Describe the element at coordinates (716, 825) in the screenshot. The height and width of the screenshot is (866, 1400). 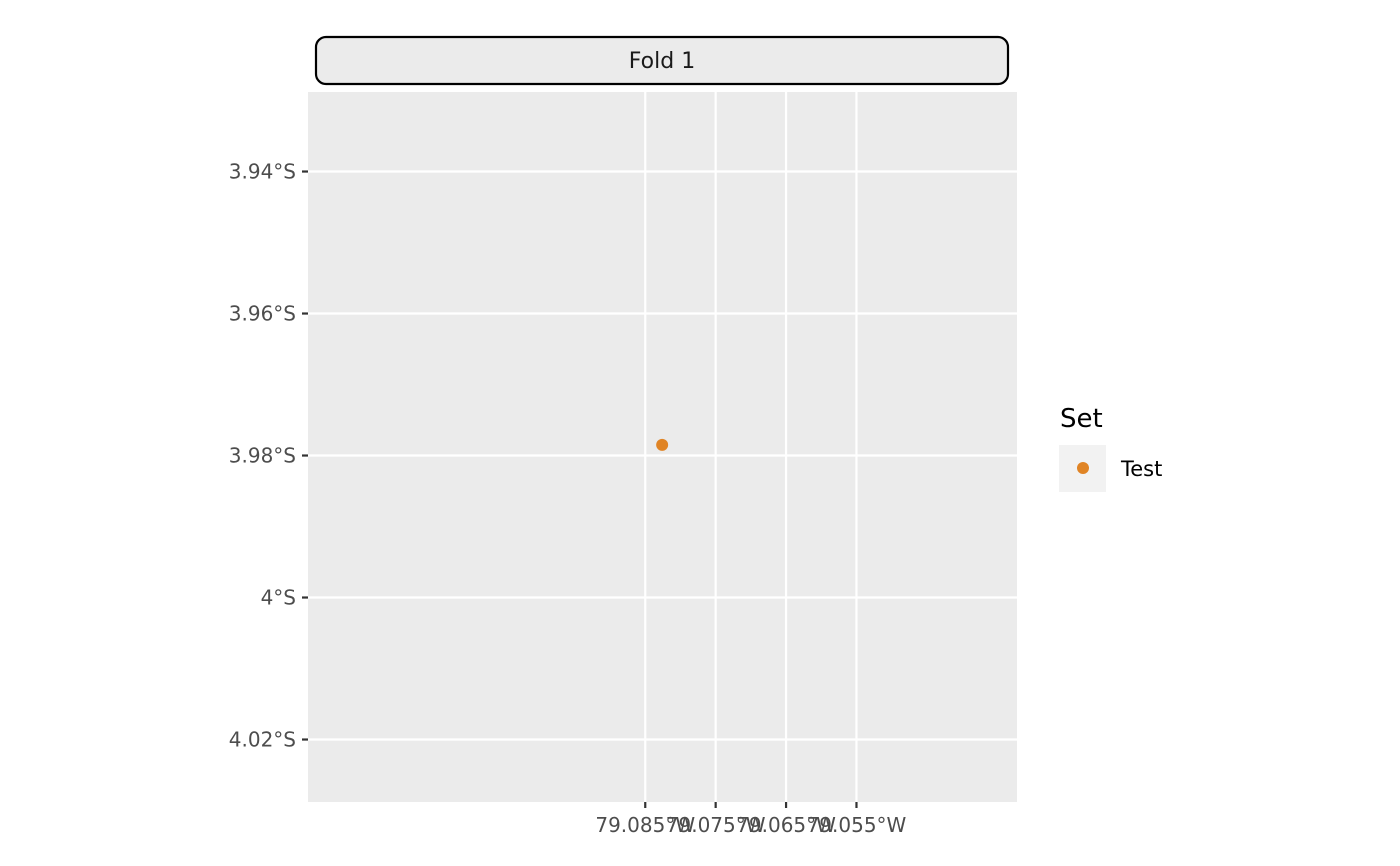
I see `x-tick-label-1: 79.075°W` at that location.